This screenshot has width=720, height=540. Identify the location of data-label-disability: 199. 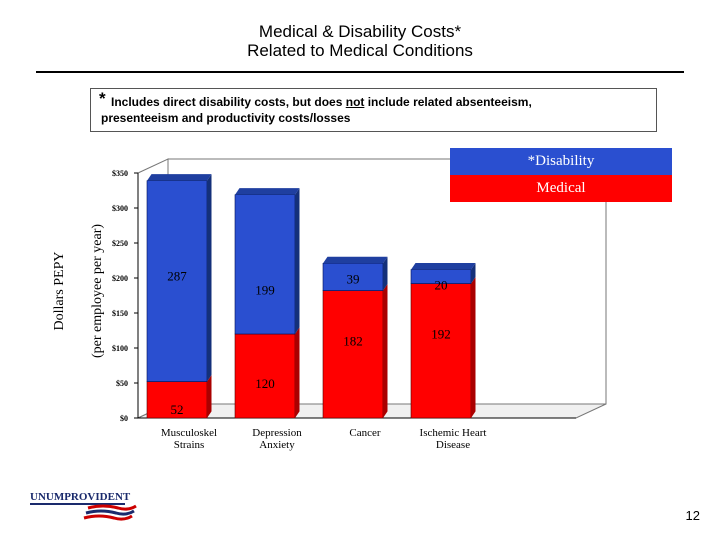
(265, 290).